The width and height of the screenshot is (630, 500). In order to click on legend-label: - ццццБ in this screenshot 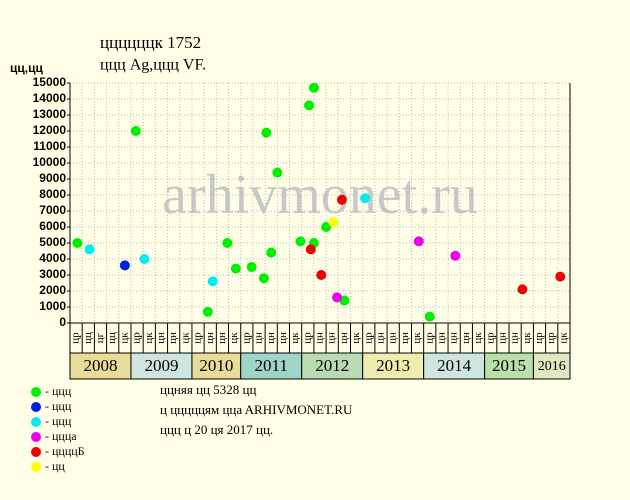, I will do `click(65, 451)`.